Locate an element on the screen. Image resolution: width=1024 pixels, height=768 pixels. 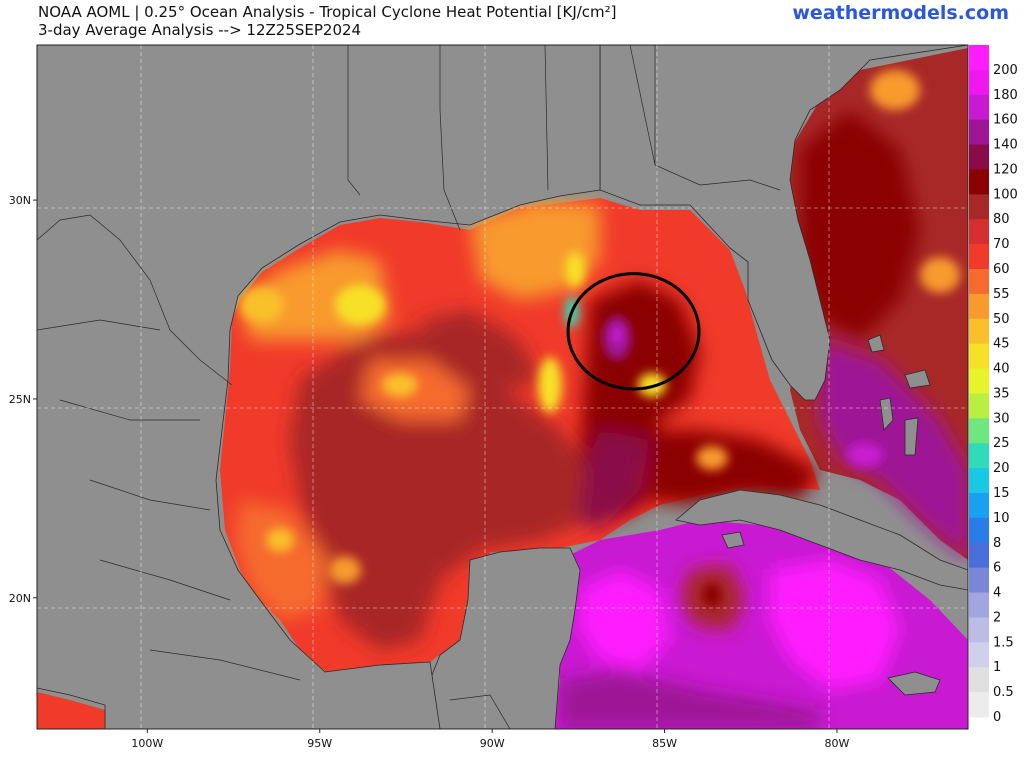
colorbar-label-140: 140 is located at coordinates (1005, 145).